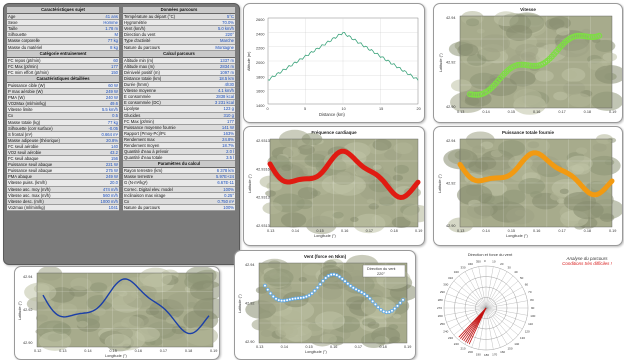 The height and width of the screenshot is (360, 624). Describe the element at coordinates (63, 17) in the screenshot. I see `table-row: Age 41 ans` at that location.